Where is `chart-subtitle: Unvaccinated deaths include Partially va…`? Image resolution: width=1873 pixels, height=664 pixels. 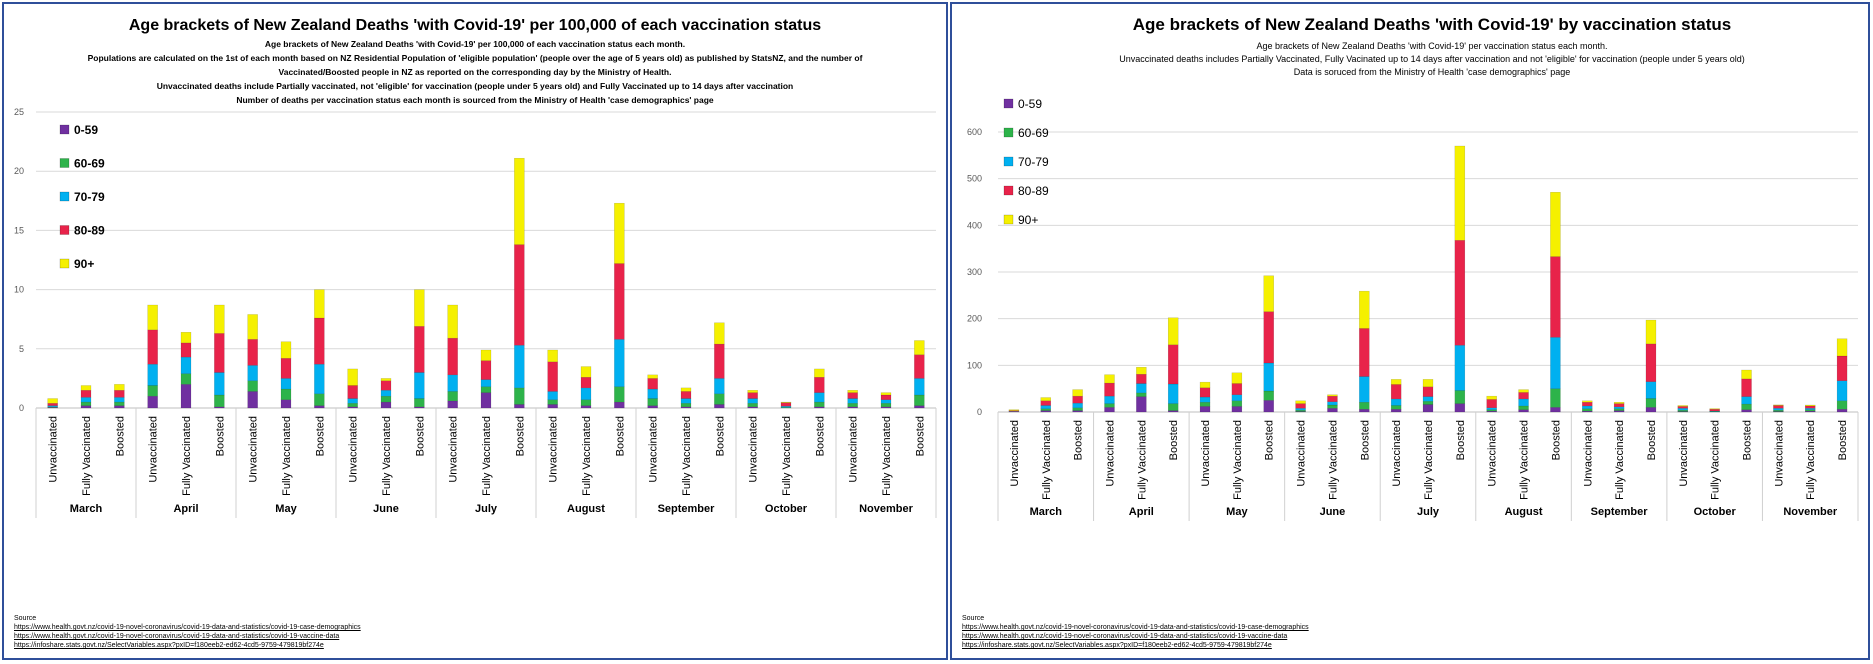 chart-subtitle: Unvaccinated deaths include Partially va… is located at coordinates (475, 86).